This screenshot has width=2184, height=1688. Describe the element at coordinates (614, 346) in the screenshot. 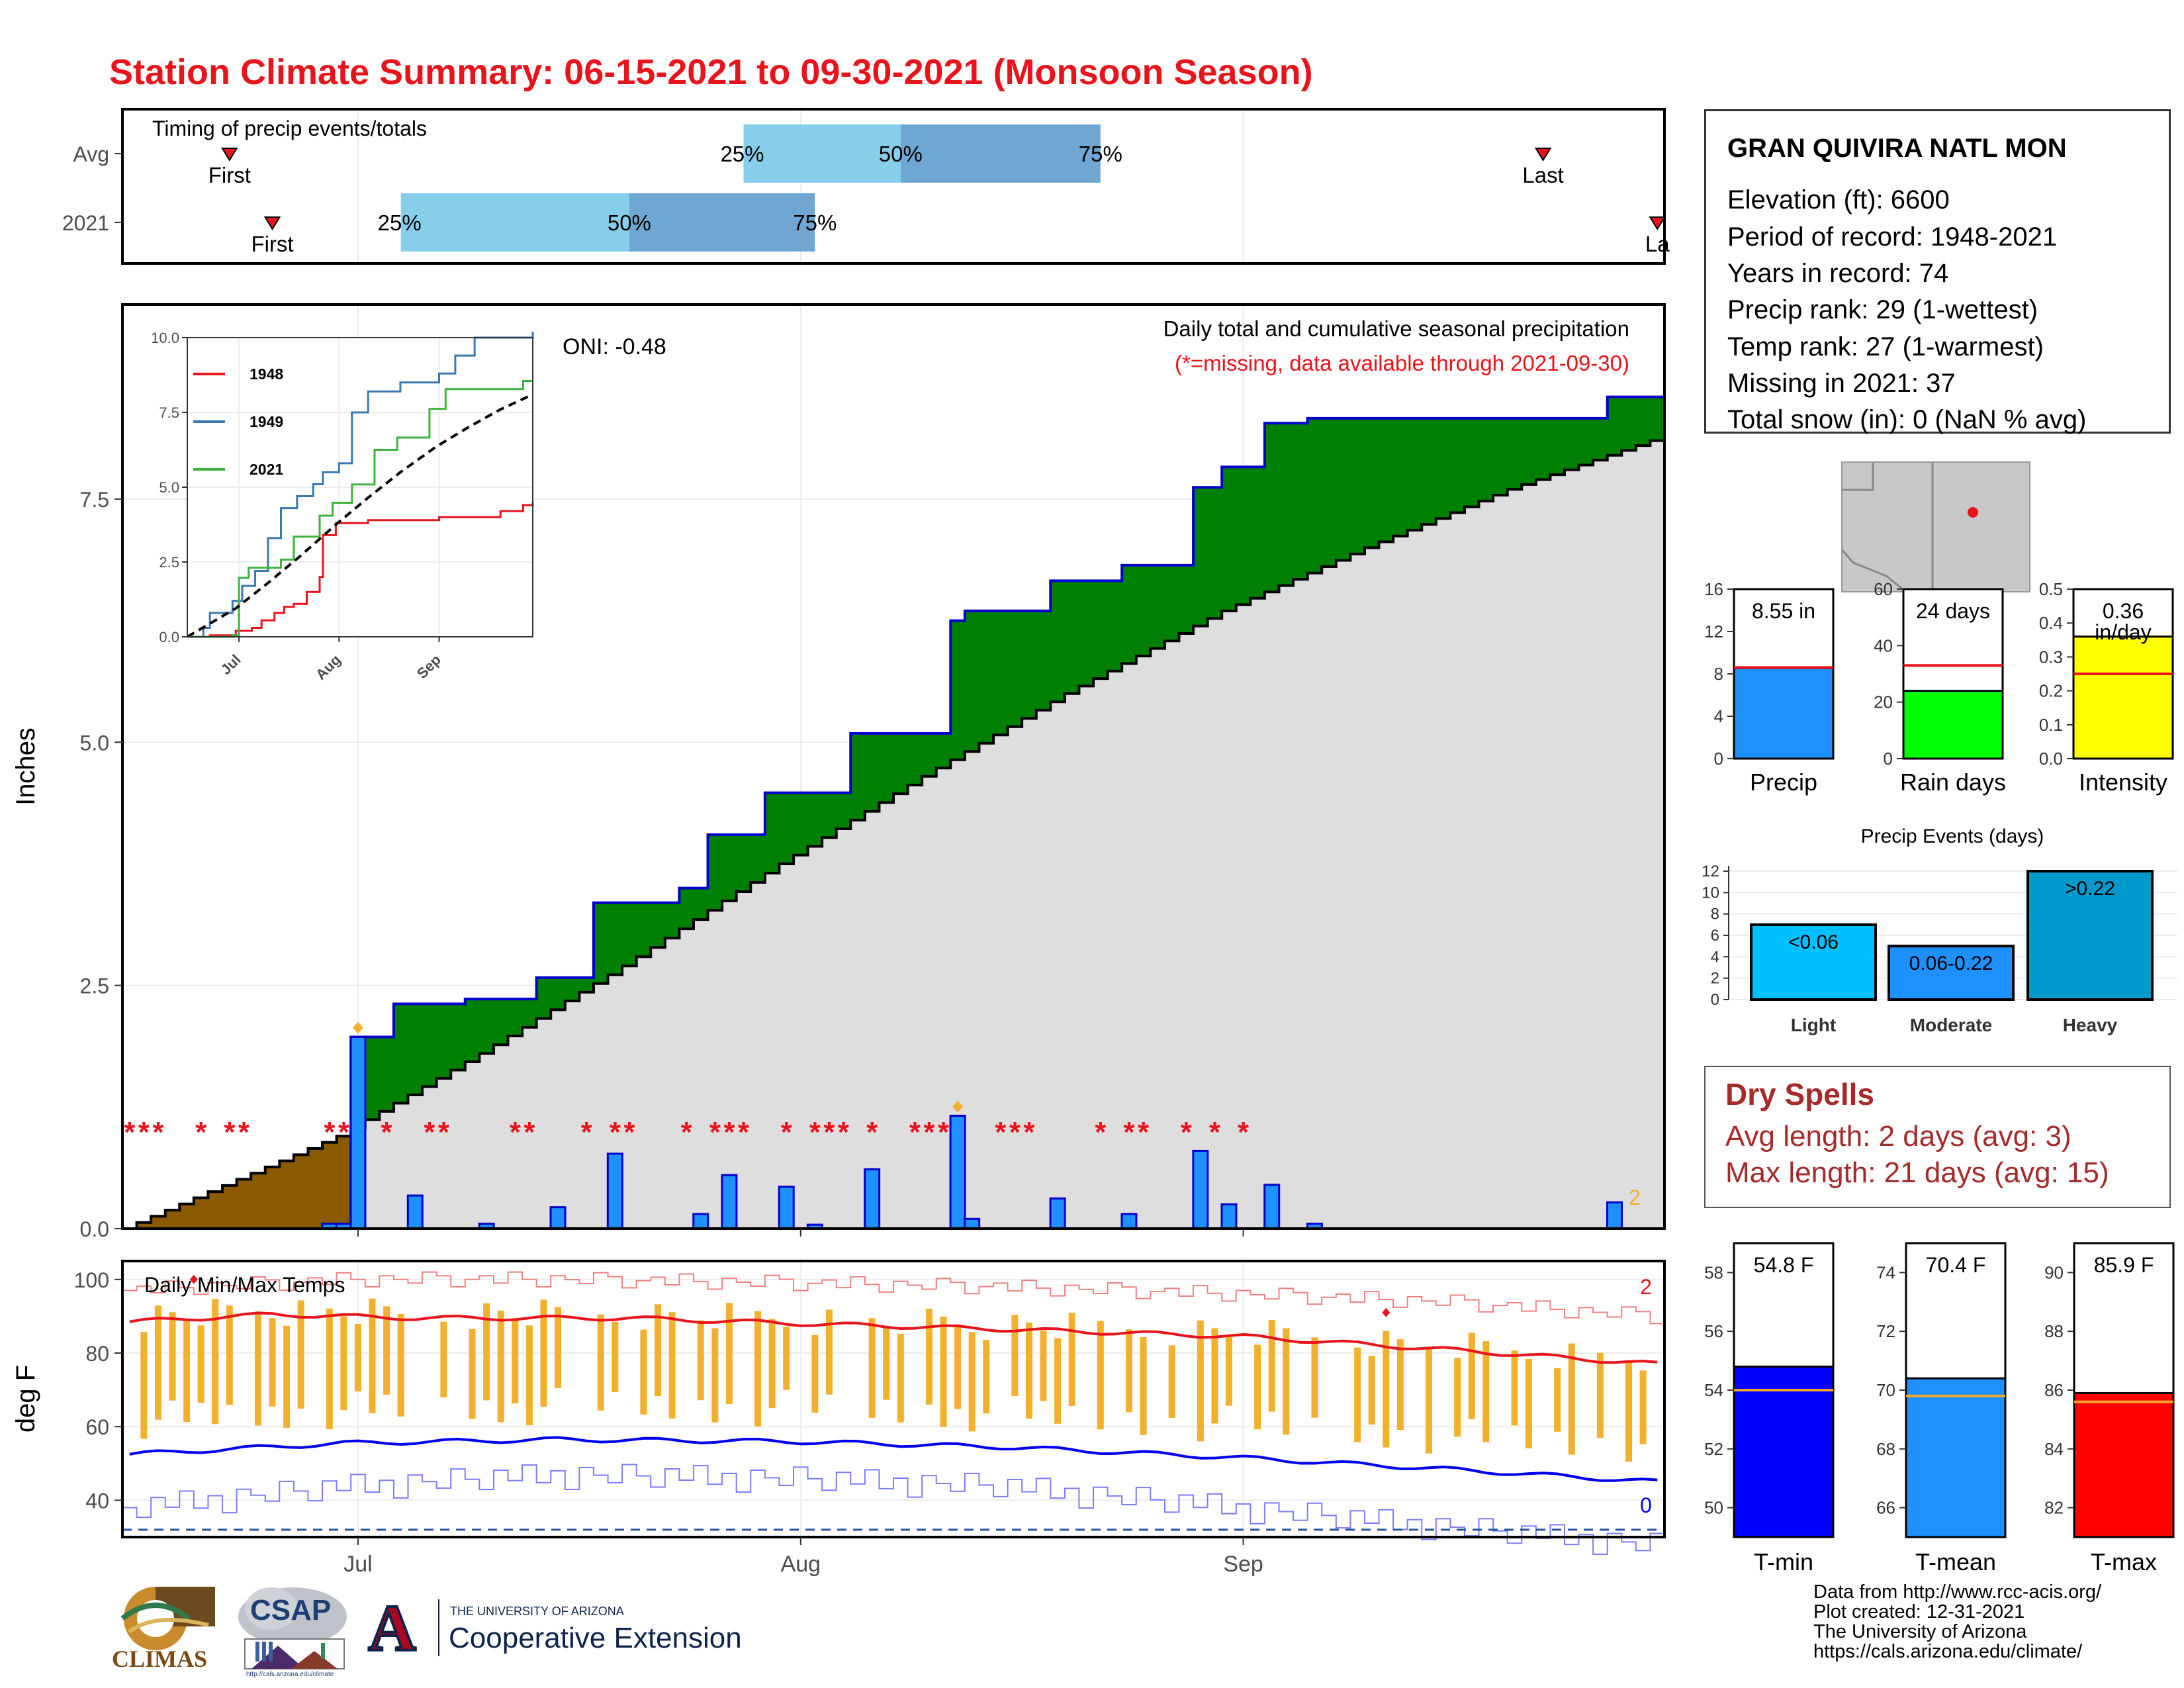

I see `precip-oni-label: ONI: -0.48` at that location.